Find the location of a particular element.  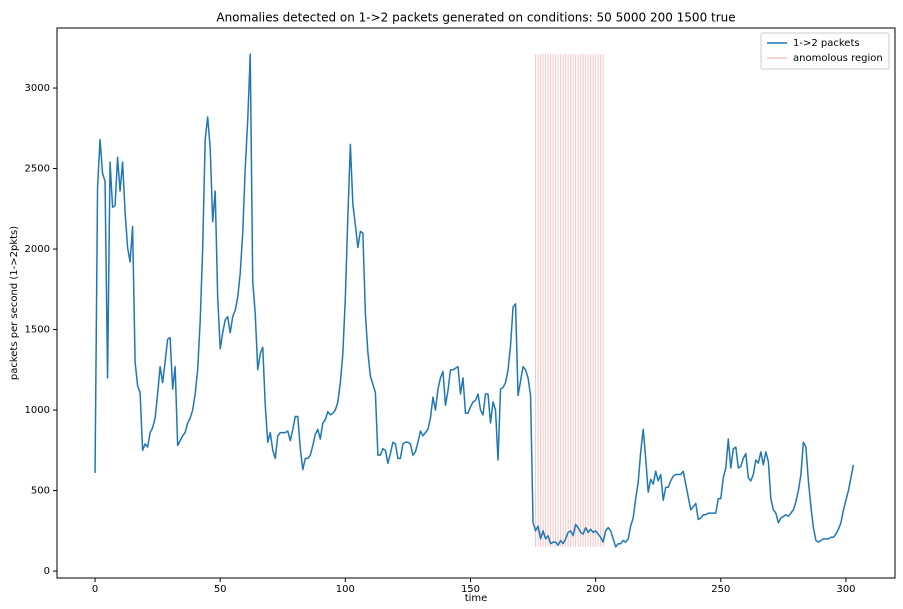

x-tick-label: 0 is located at coordinates (95, 589).